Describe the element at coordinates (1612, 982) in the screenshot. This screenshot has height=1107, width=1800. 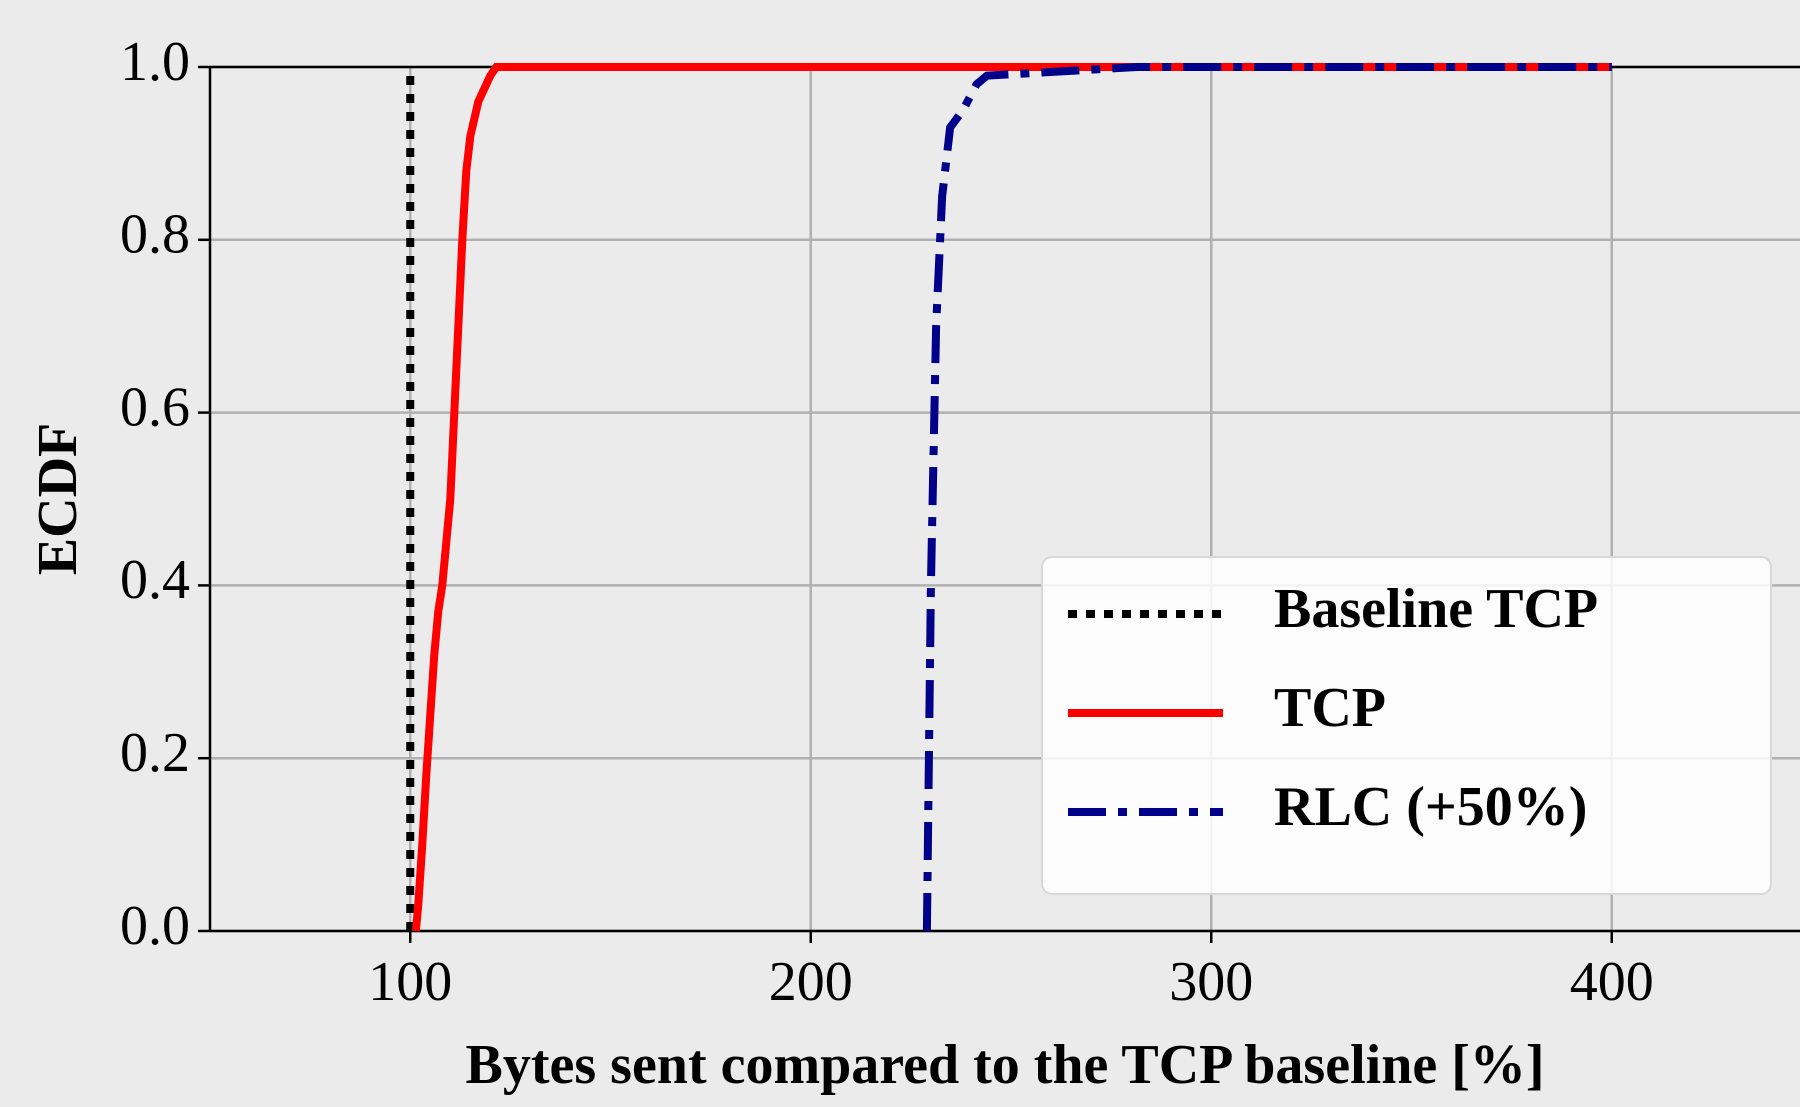
I see `x-tick-label: 400` at that location.